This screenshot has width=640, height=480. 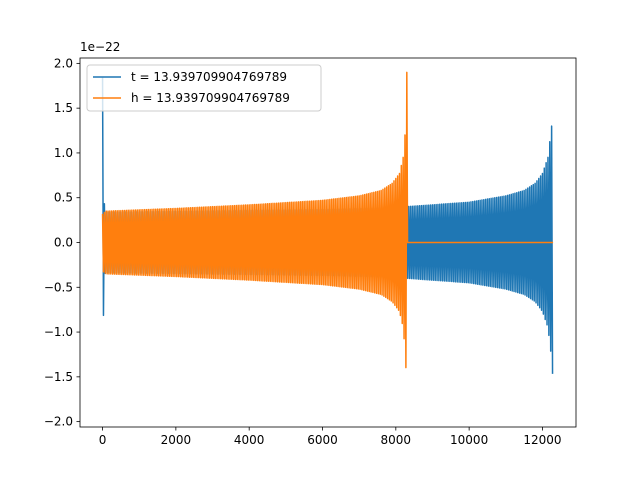 I want to click on y-tick-label: 0.0, so click(x=63, y=243).